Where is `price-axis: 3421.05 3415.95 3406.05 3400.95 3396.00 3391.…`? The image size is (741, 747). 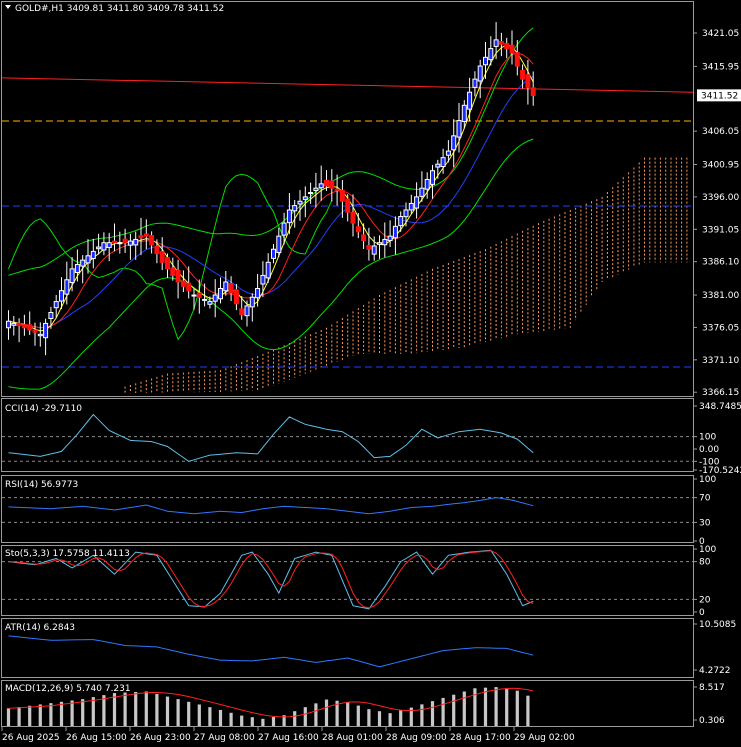 price-axis: 3421.05 3415.95 3406.05 3400.95 3396.00 3391.… is located at coordinates (717, 213).